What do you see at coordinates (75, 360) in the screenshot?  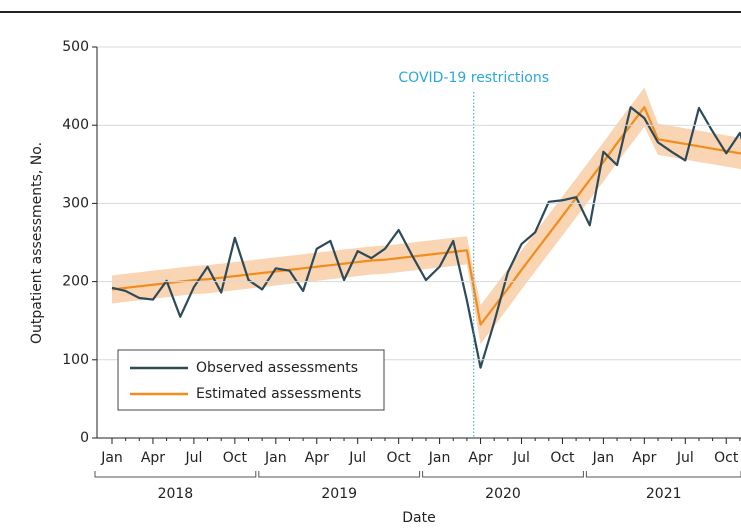 I see `y-tick-label: 100` at bounding box center [75, 360].